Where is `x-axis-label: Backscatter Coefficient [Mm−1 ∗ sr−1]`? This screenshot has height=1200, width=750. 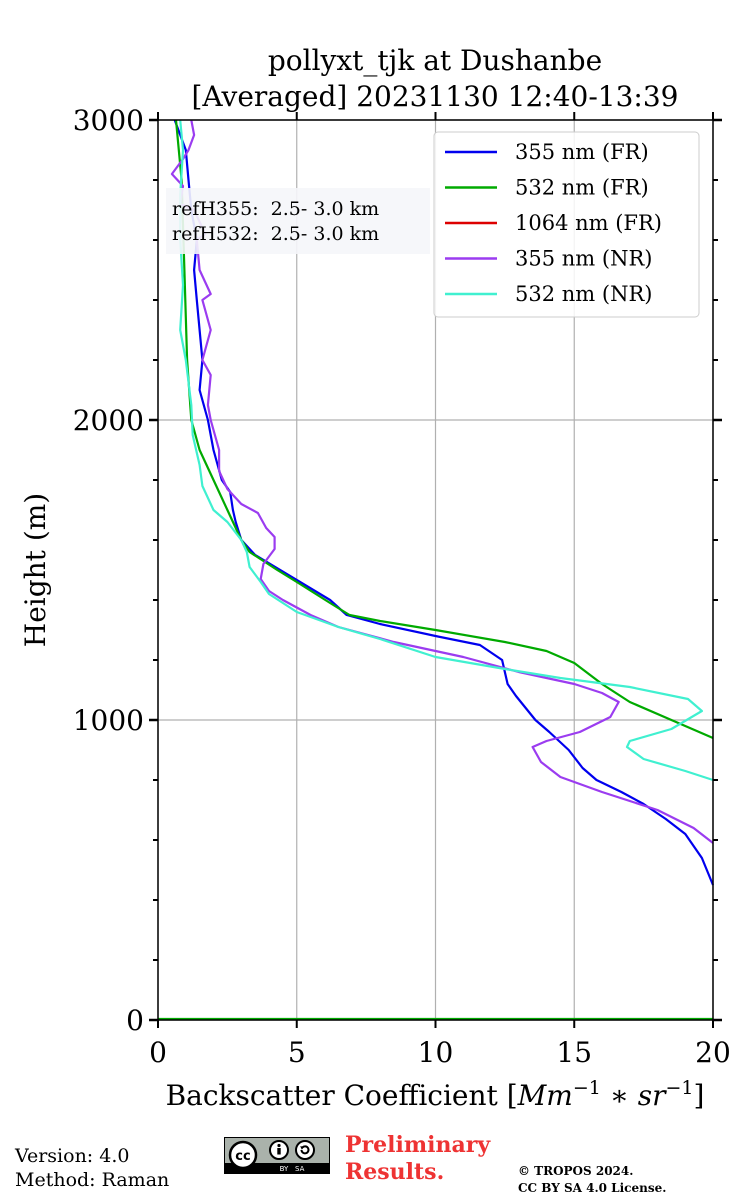
x-axis-label: Backscatter Coefficient [Mm−1 ∗ sr−1] is located at coordinates (435, 1094).